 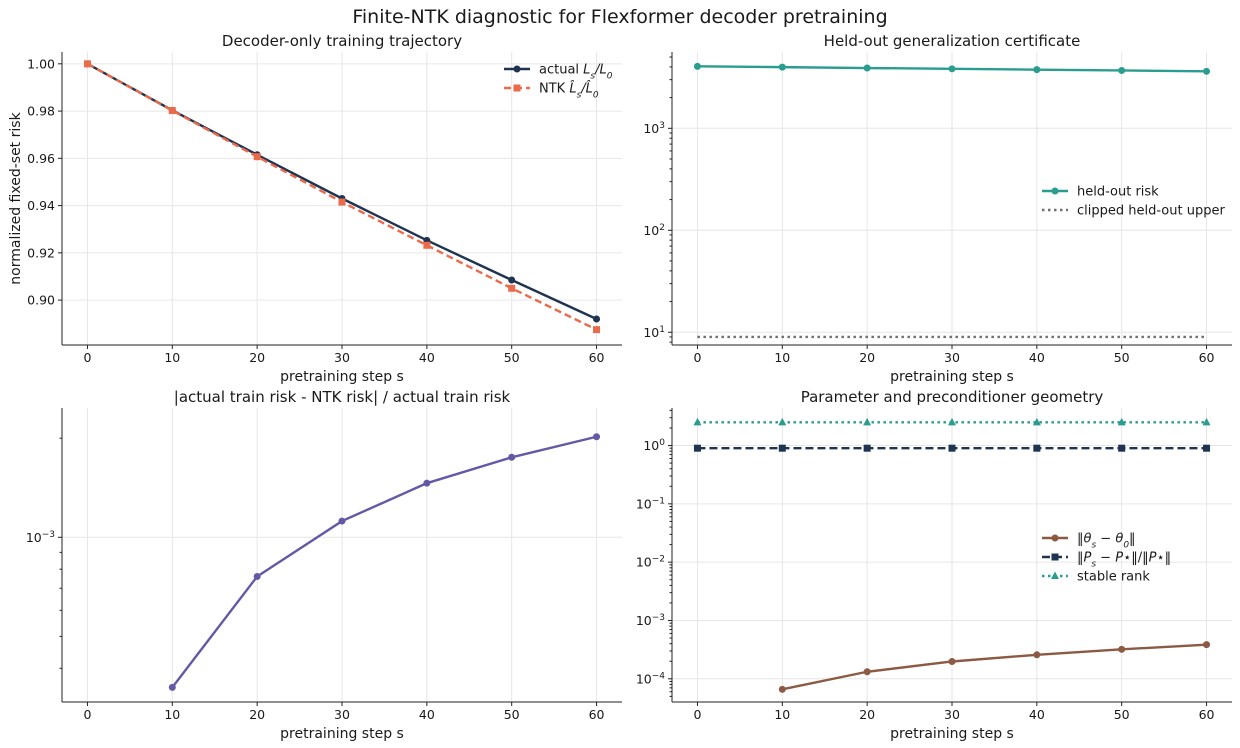 What do you see at coordinates (650, 678) in the screenshot?
I see `y-tick-label: 10⁻⁴` at bounding box center [650, 678].